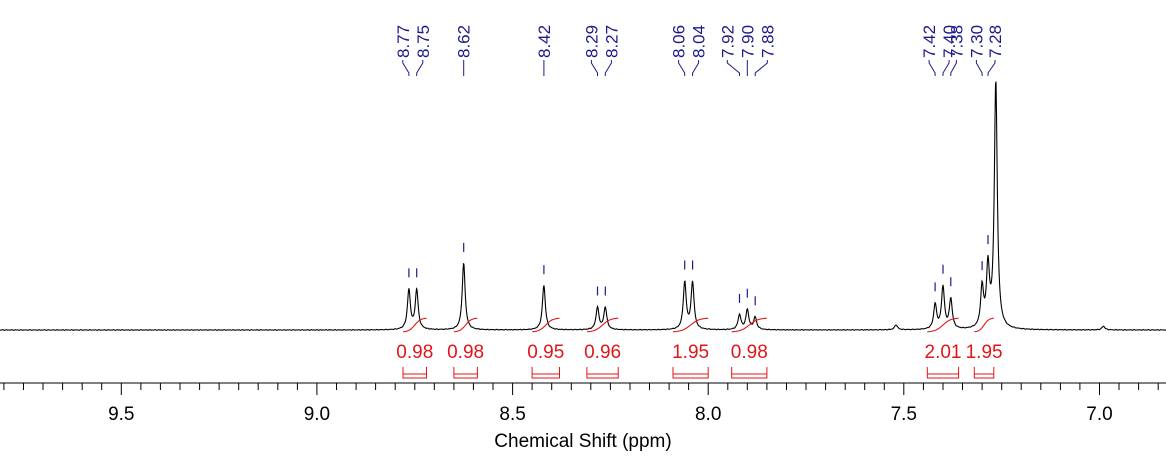 The image size is (1166, 456). What do you see at coordinates (544, 41) in the screenshot?
I see `peak-label: 8.42` at bounding box center [544, 41].